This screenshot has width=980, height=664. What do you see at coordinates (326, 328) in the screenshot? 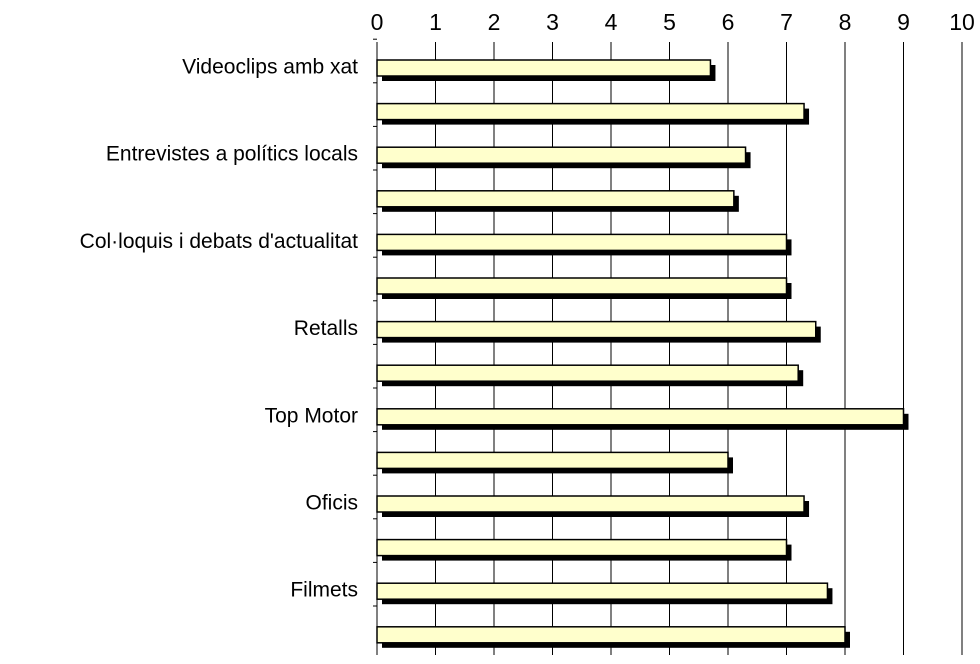
I see `category-label: Retalls` at bounding box center [326, 328].